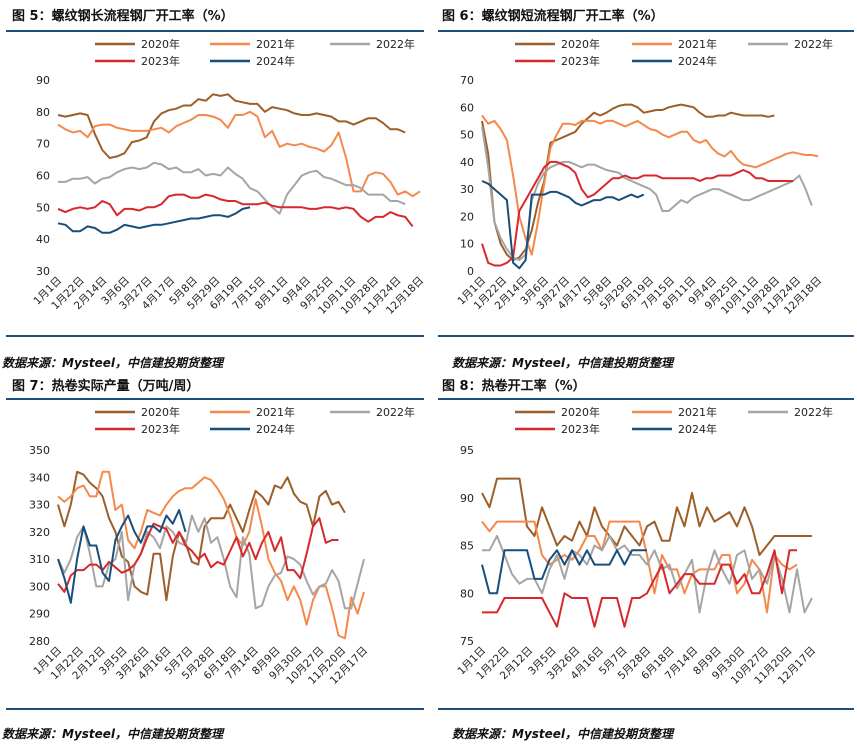 The width and height of the screenshot is (857, 748). What do you see at coordinates (467, 216) in the screenshot?
I see `y-tick-label: 20` at bounding box center [467, 216].